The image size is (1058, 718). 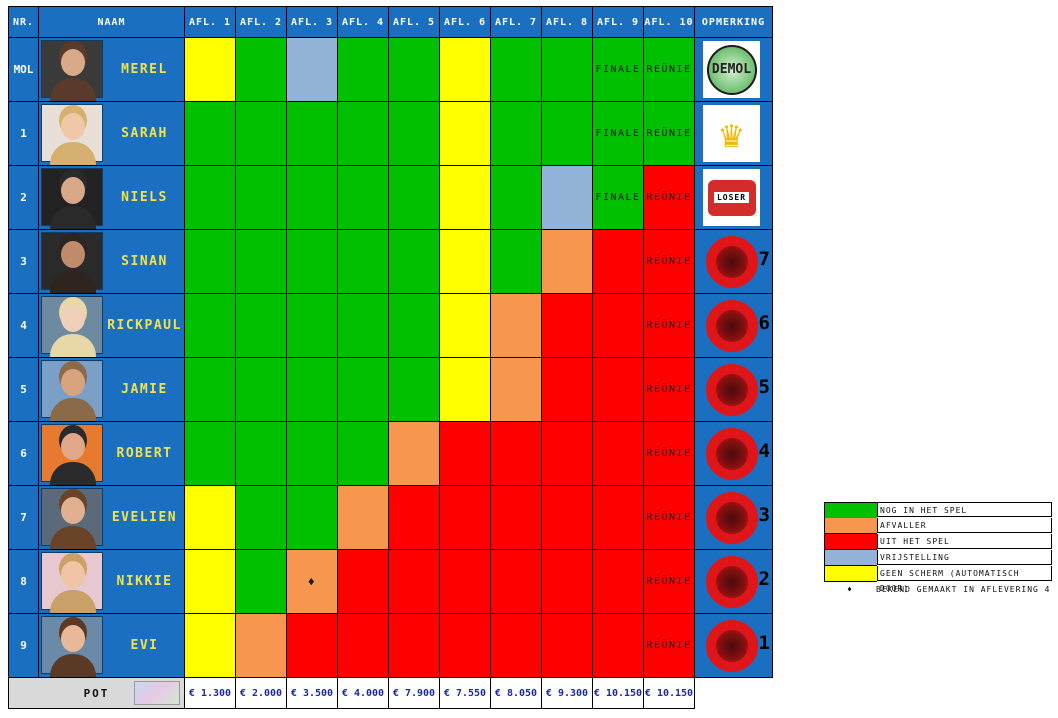 I want to click on elimination-rank: 3, so click(x=764, y=515).